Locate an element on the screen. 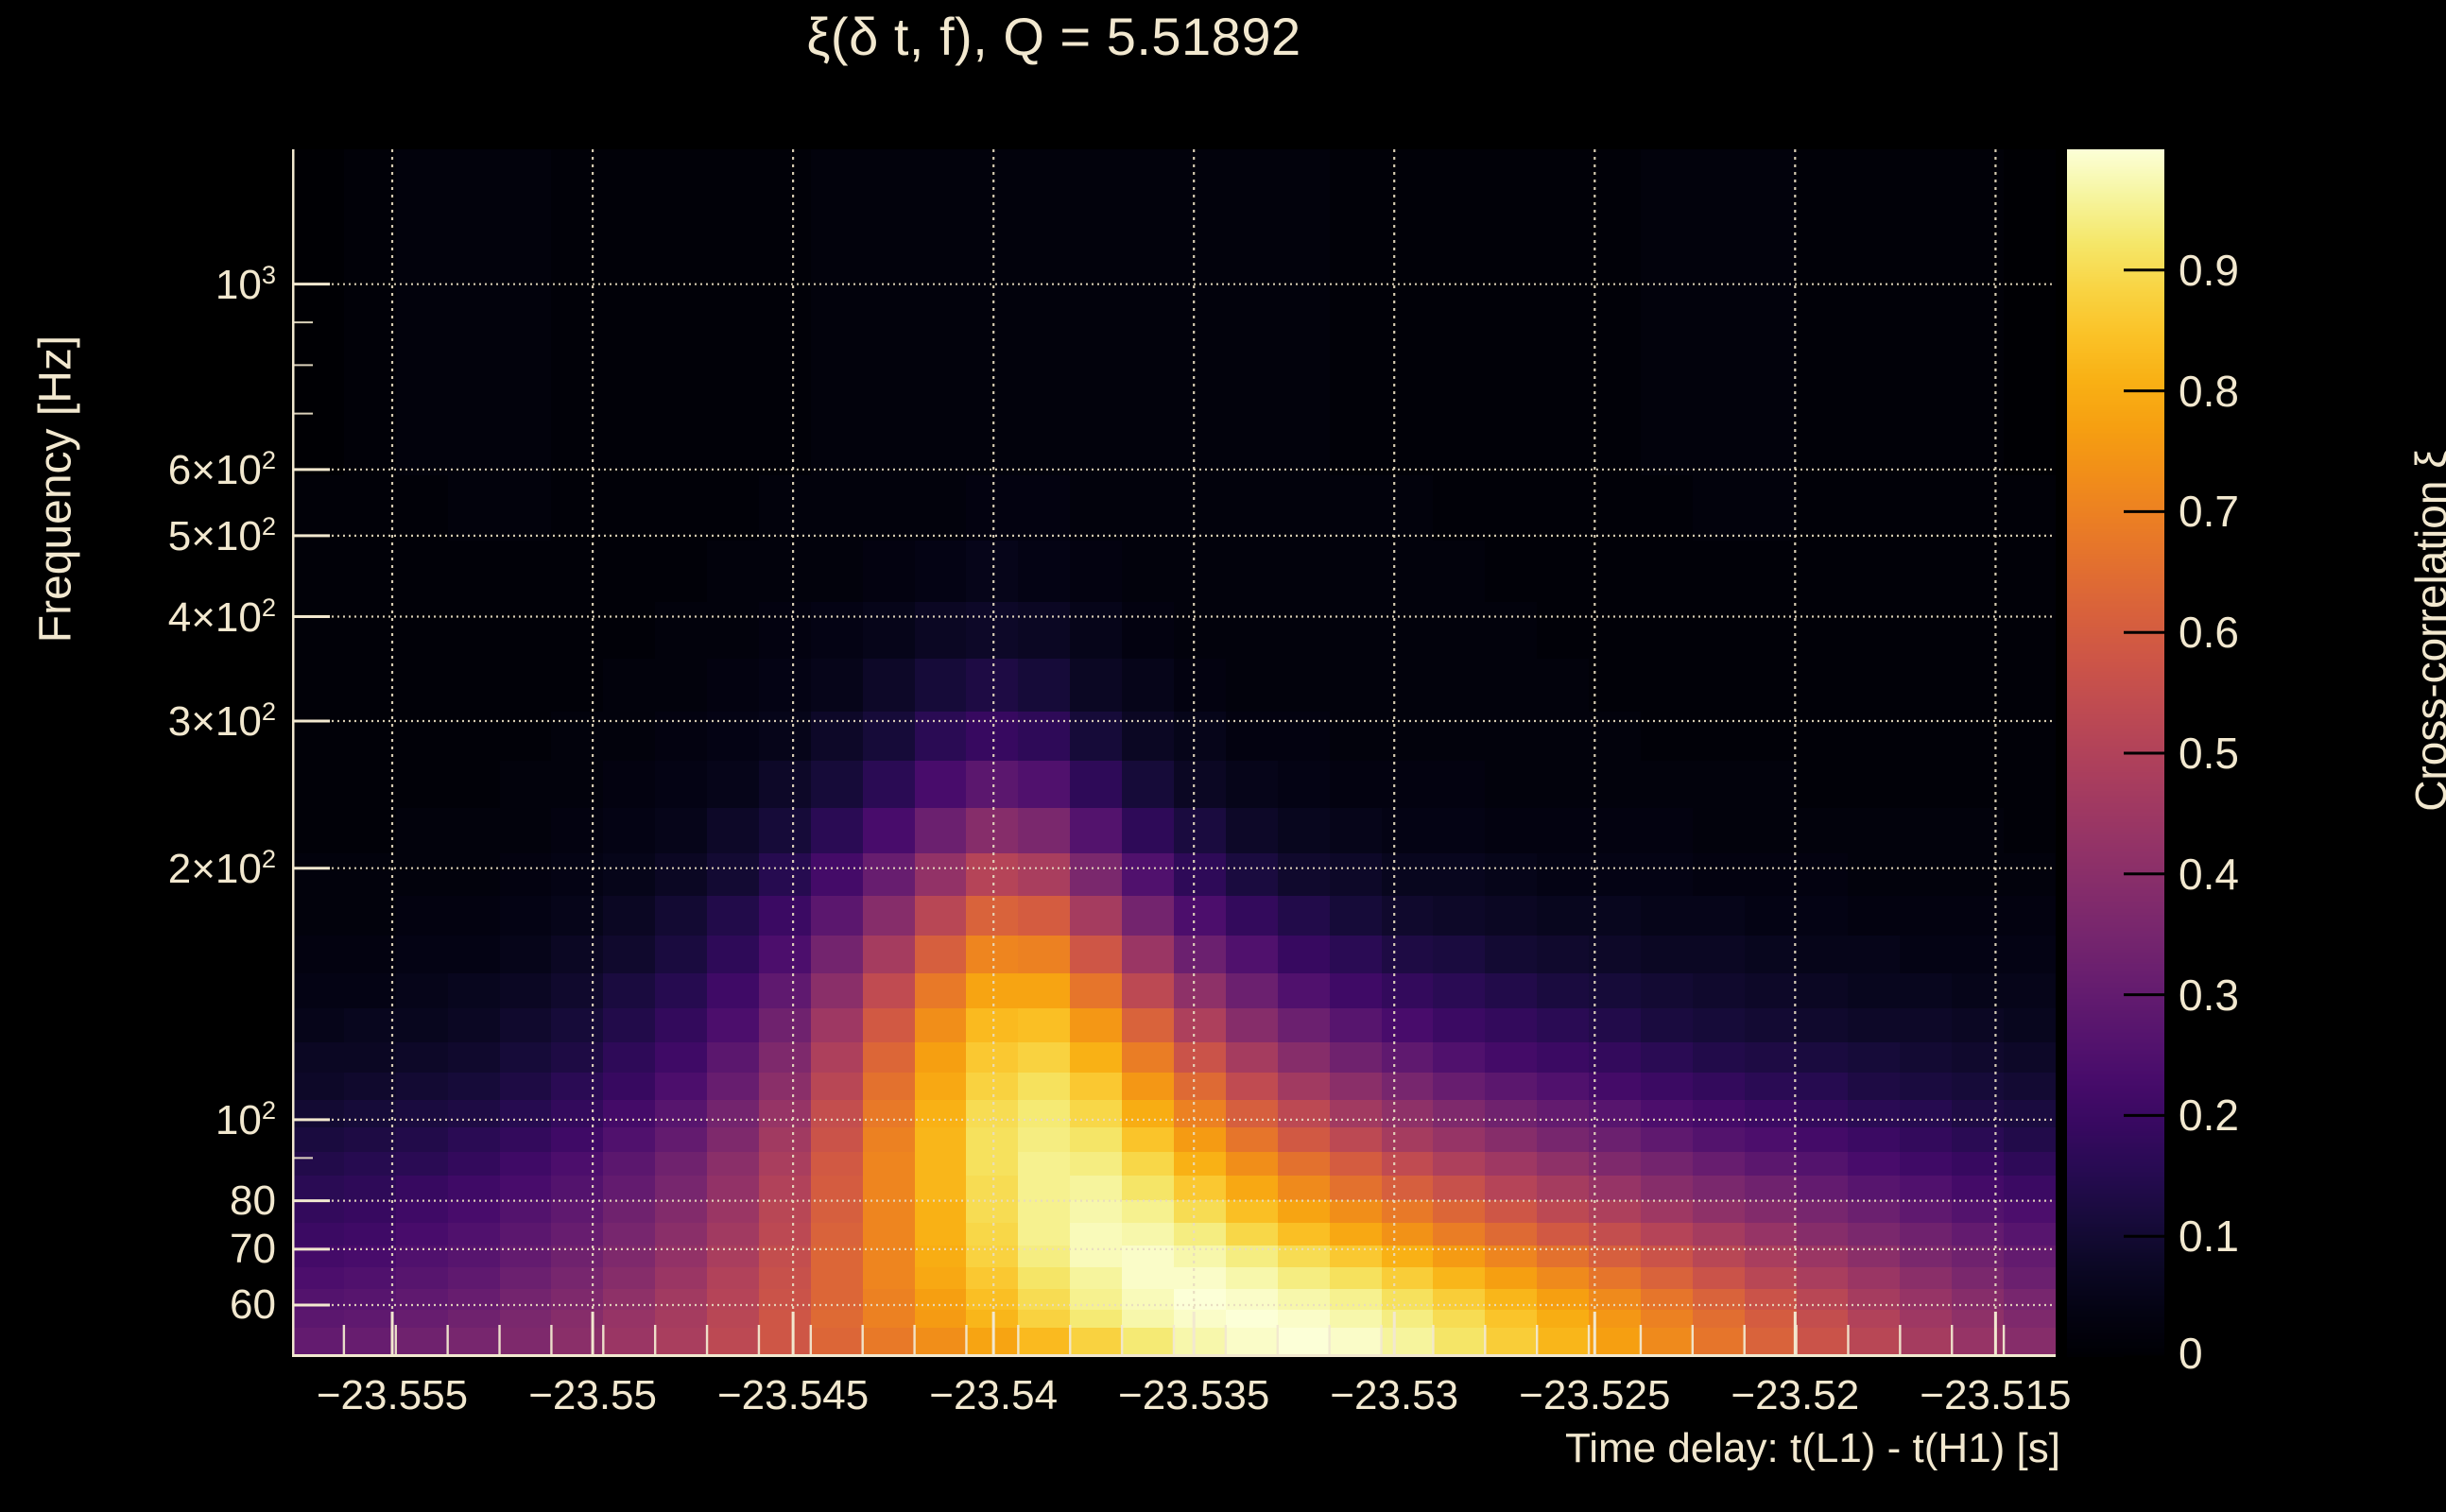  x-axis-tick-label: −23.52 is located at coordinates (1795, 1395).